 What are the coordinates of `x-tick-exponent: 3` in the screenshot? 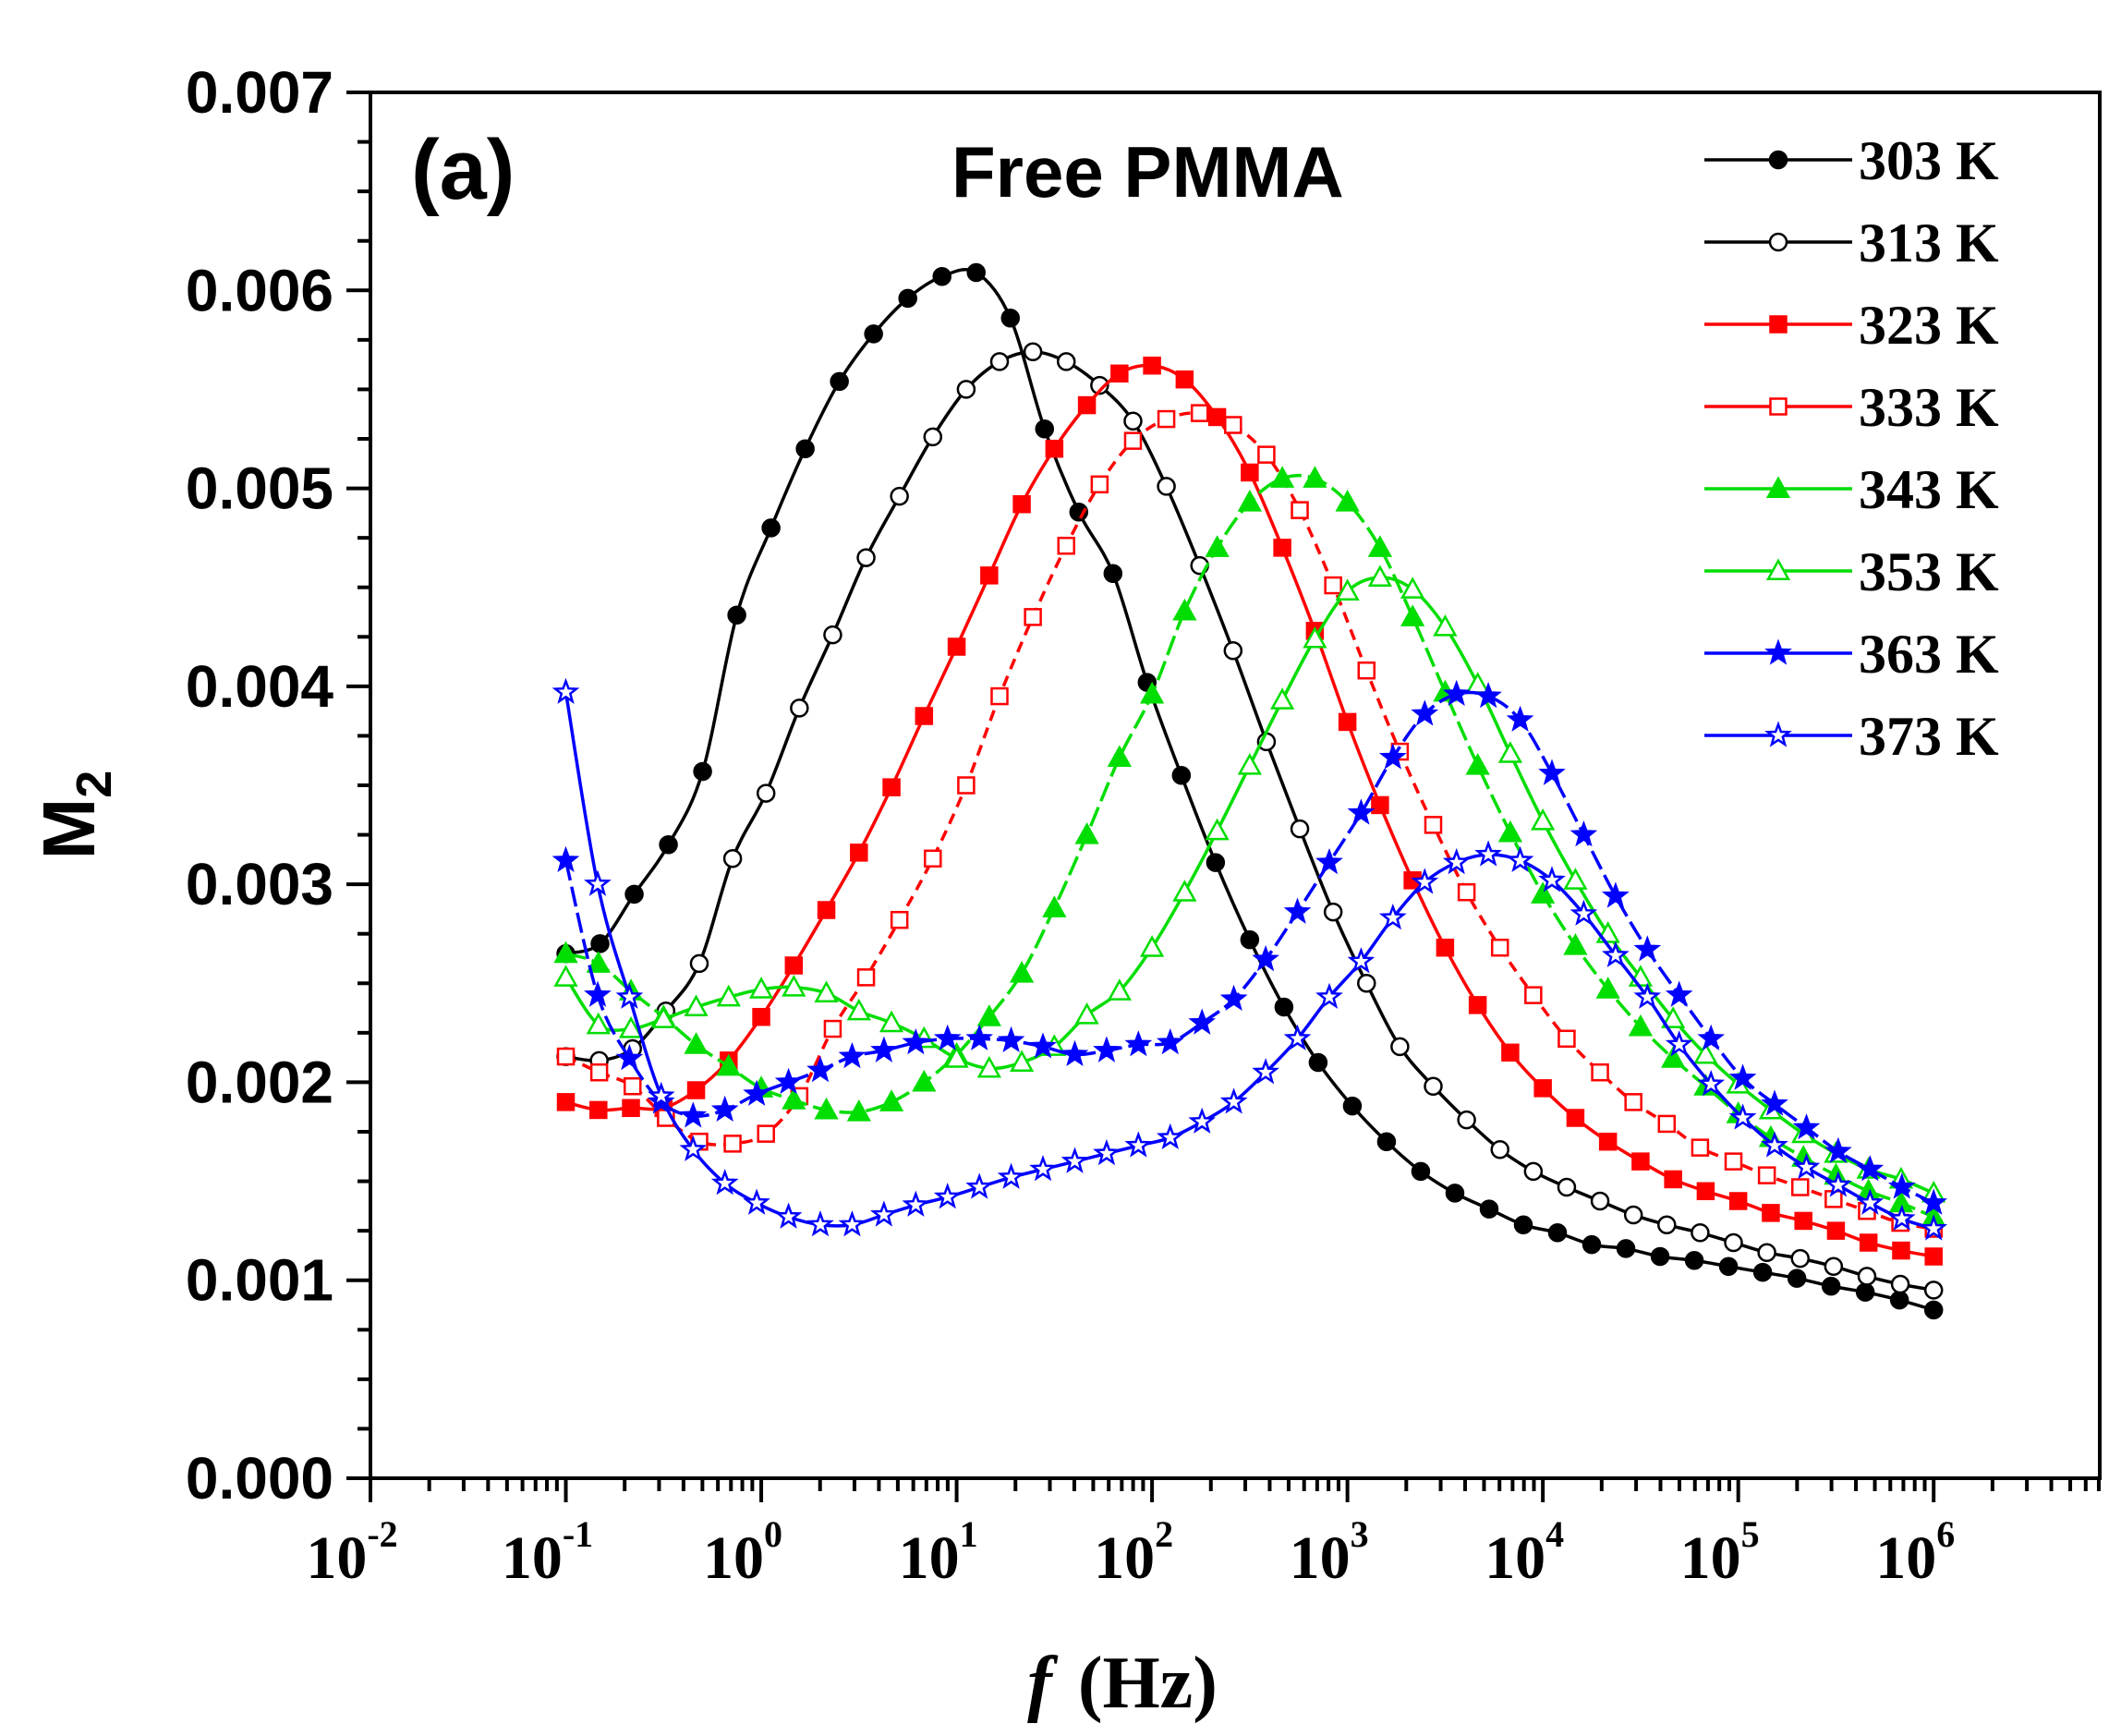 It's located at (1360, 1534).